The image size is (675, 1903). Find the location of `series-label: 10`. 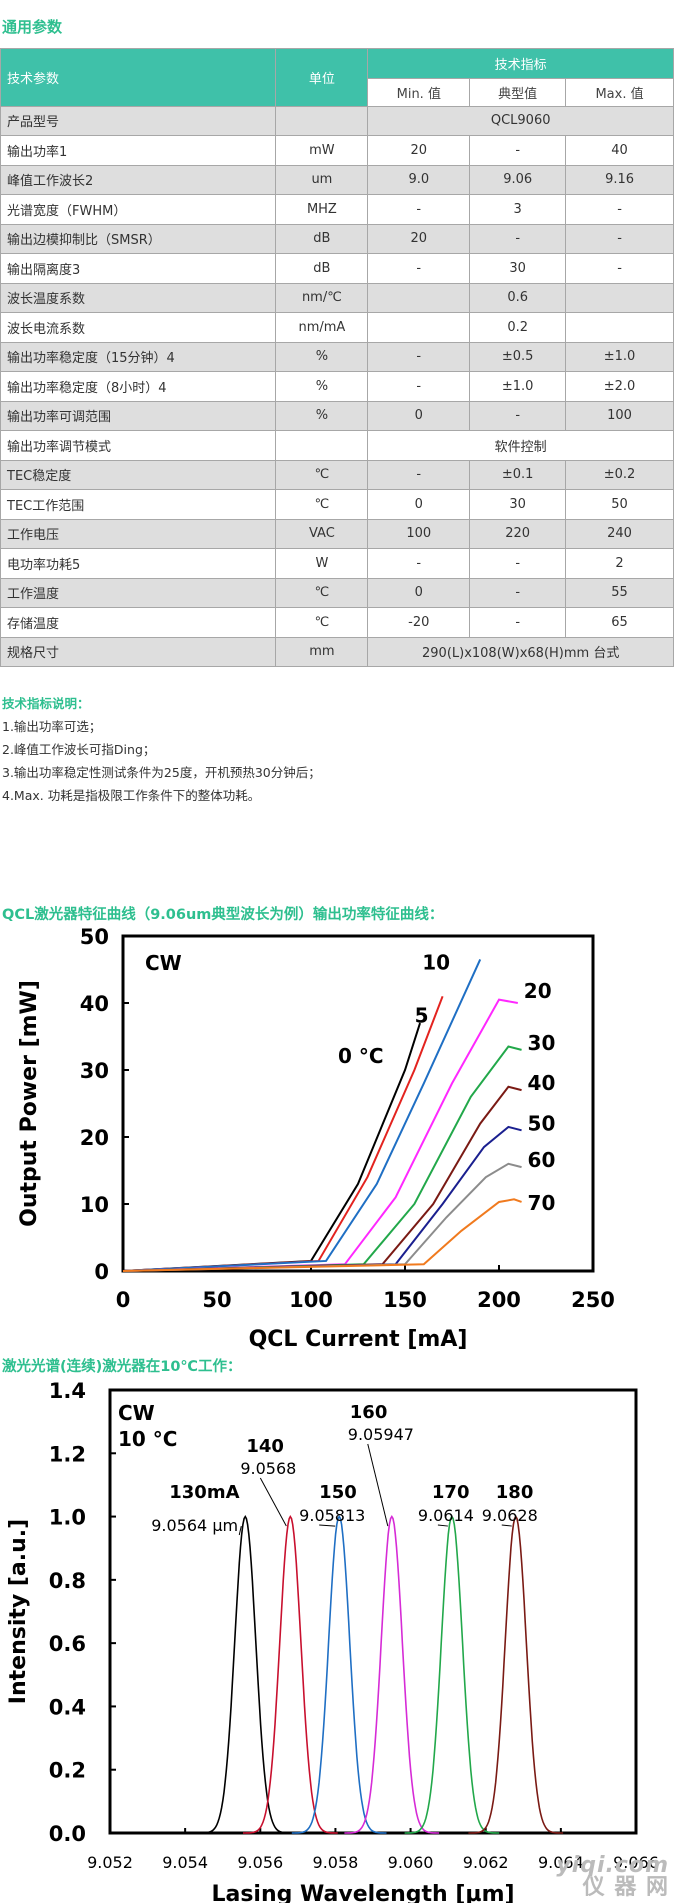

series-label: 10 is located at coordinates (436, 962).